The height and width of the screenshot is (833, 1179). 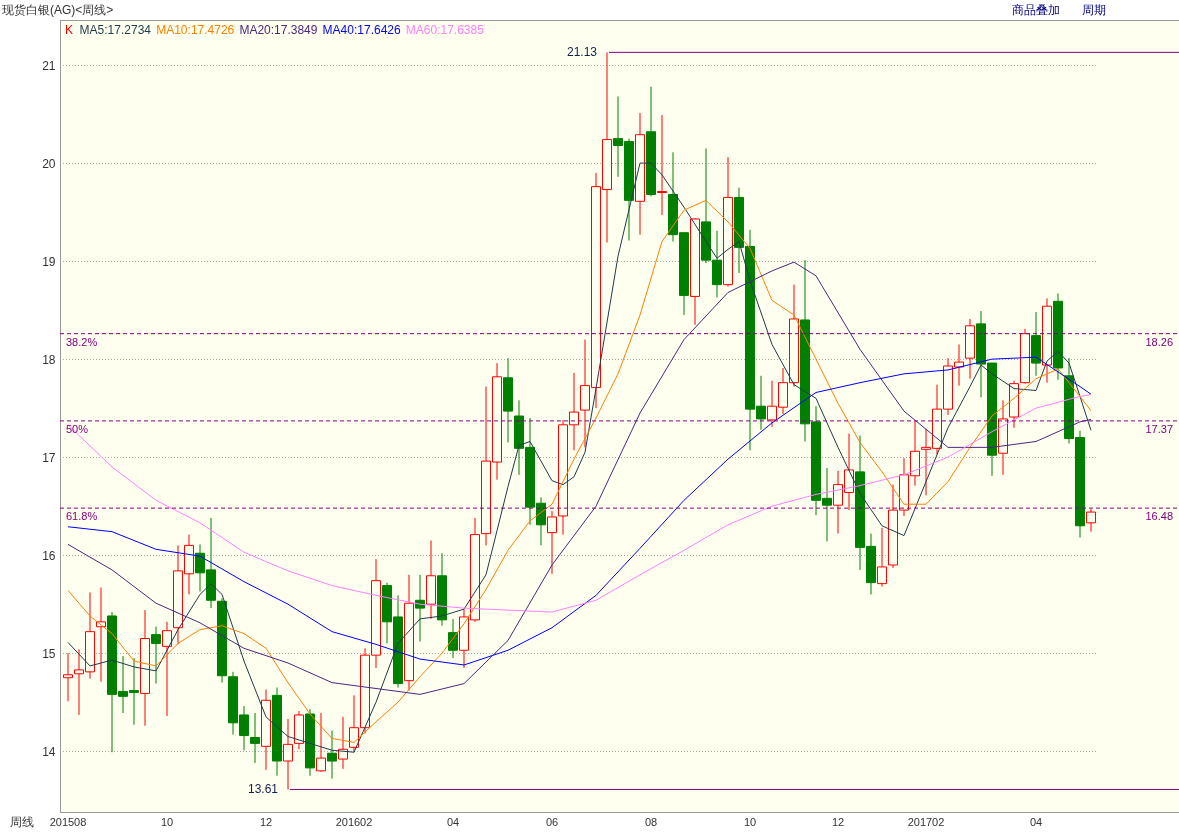 I want to click on text: K, so click(x=69, y=30).